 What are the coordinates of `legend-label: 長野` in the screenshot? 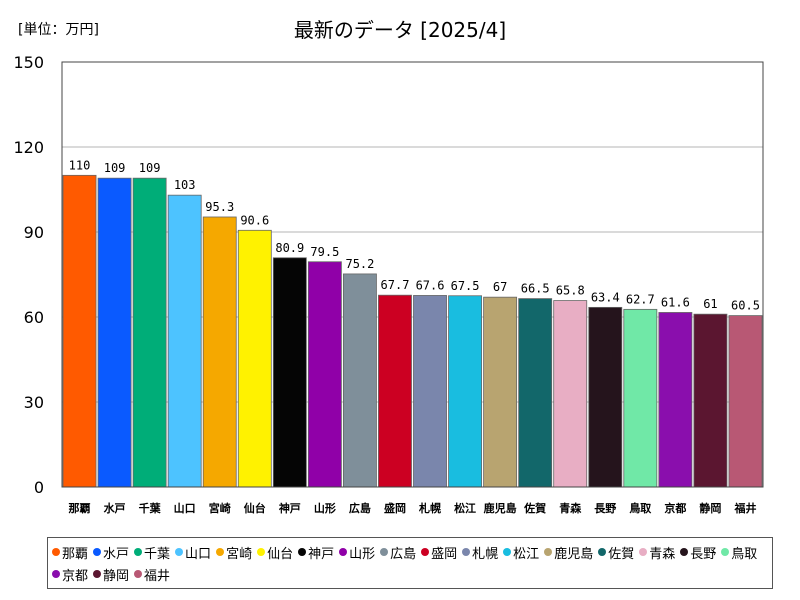 It's located at (703, 554).